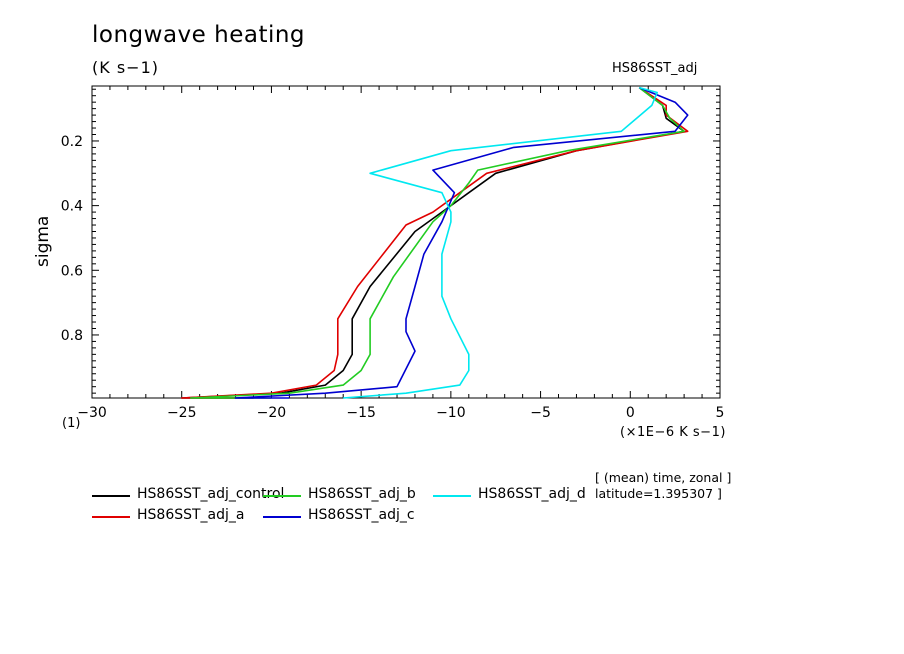  Describe the element at coordinates (211, 494) in the screenshot. I see `legend-label: HS86SST_adj_control` at that location.